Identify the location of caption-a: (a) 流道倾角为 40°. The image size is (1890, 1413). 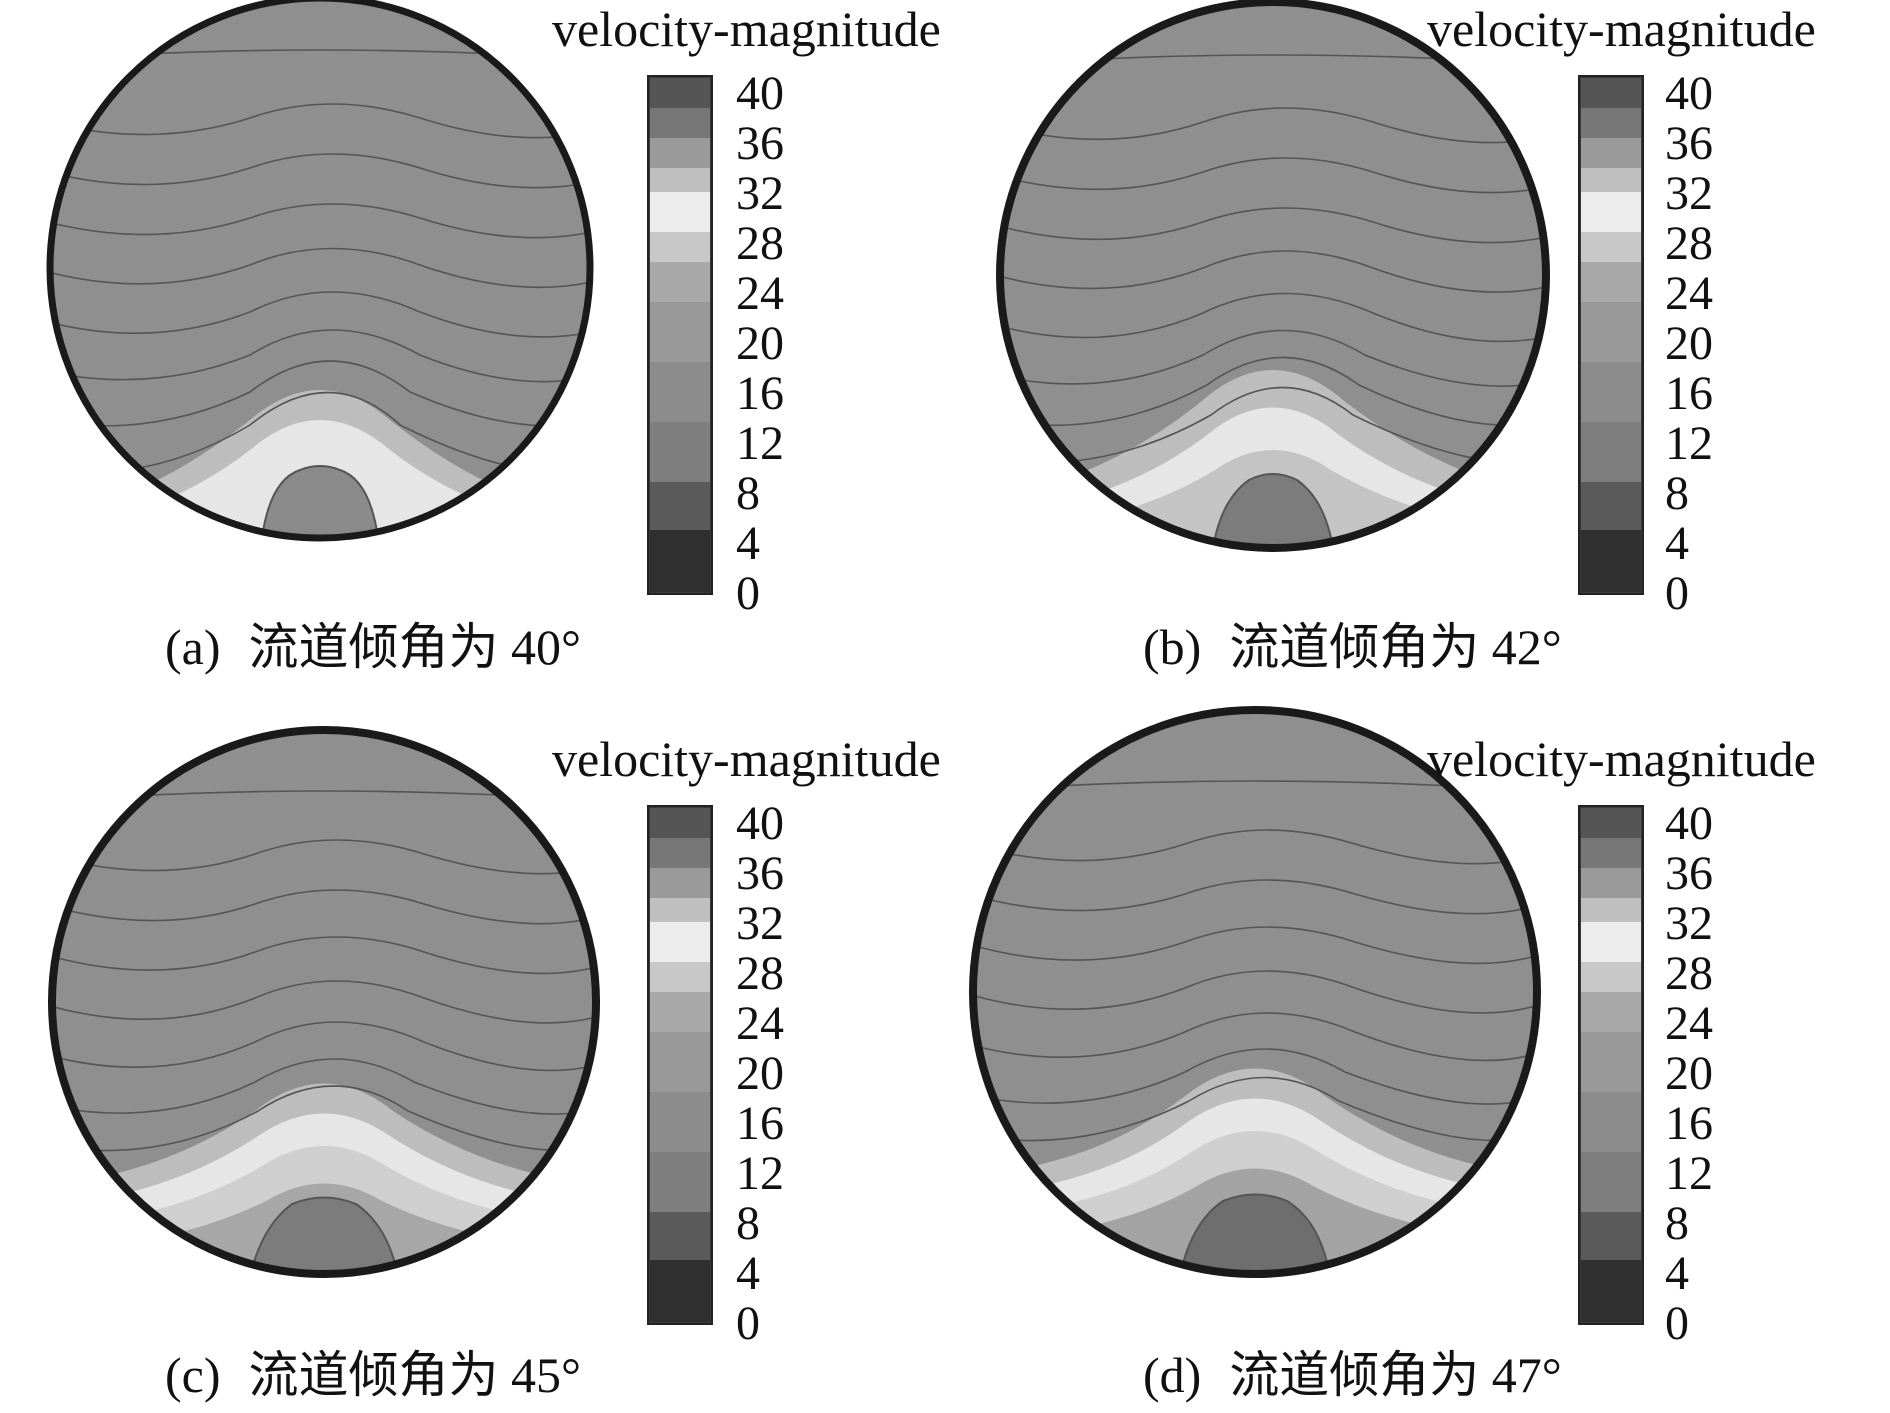
(373, 647).